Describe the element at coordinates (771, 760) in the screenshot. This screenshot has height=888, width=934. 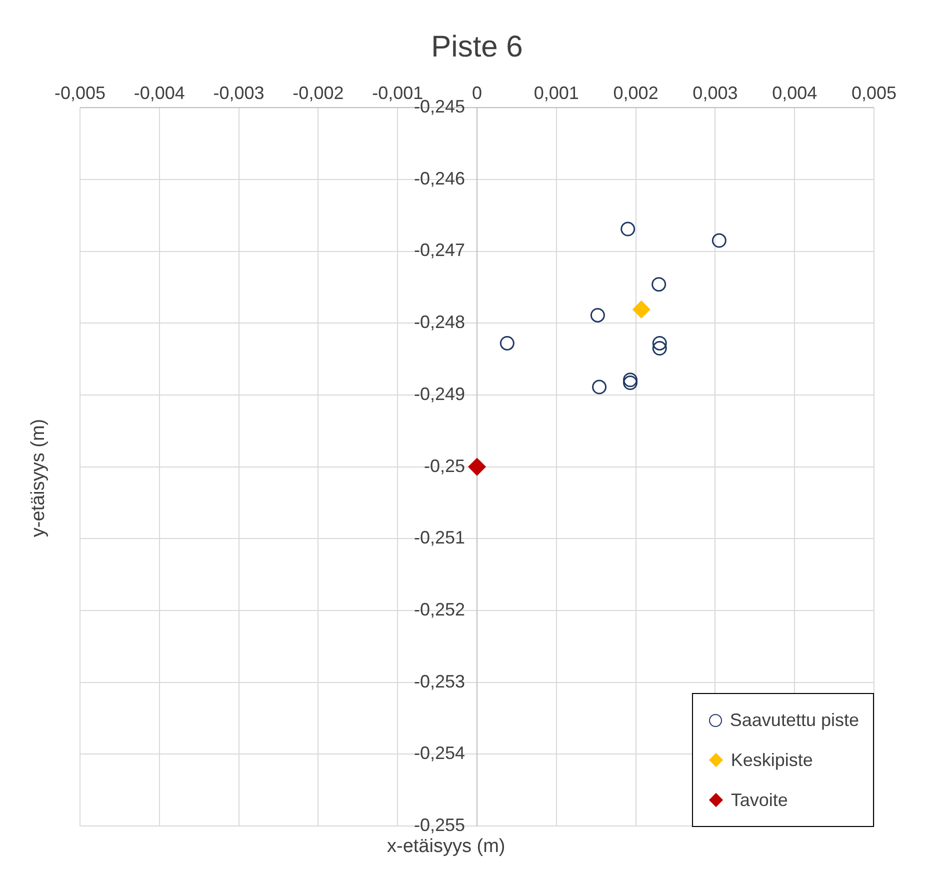
I see `legend-label: Keskipiste` at that location.